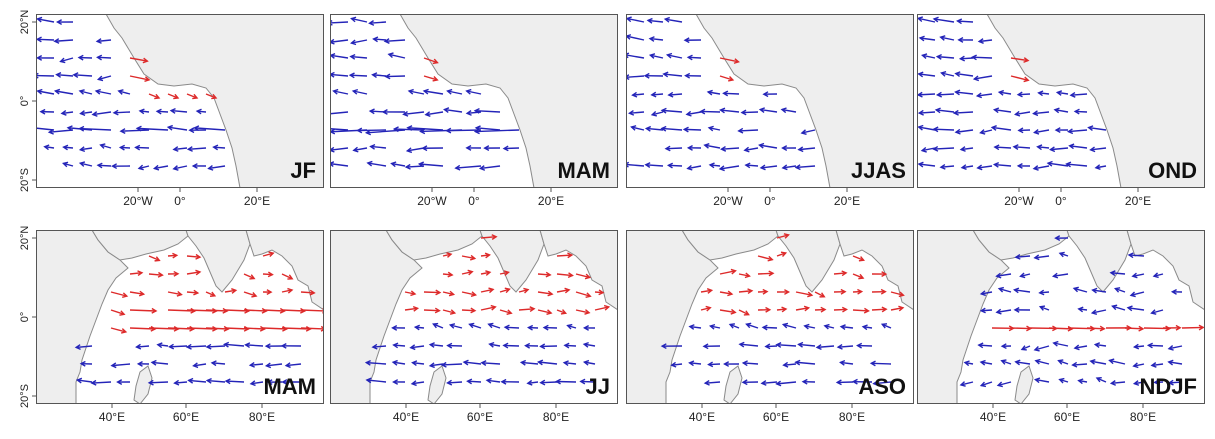 This screenshot has height=439, width=1215. What do you see at coordinates (474, 111) in the screenshot?
I see `map-panel: MAM 20°W 0° 20°E` at bounding box center [474, 111].